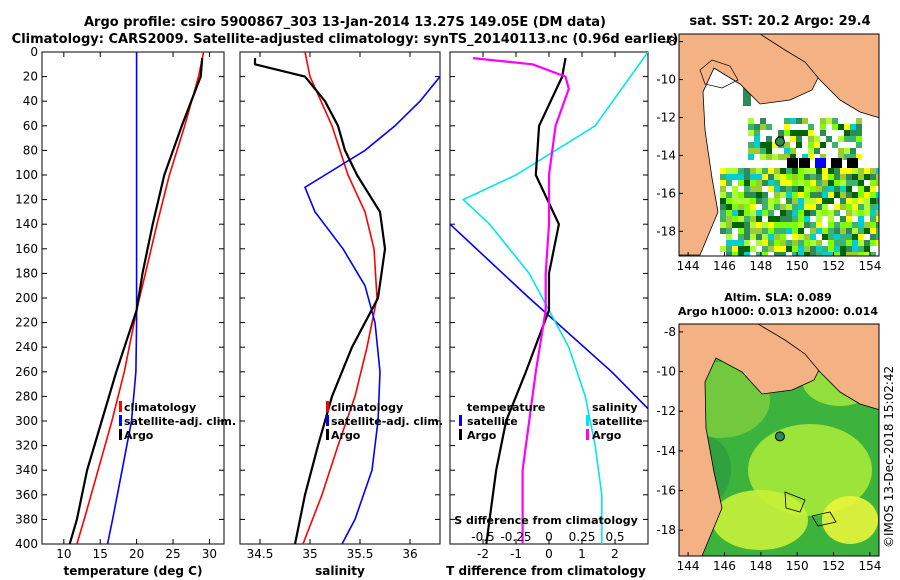  Describe the element at coordinates (460, 434) in the screenshot. I see `legend3-t-argo-swatch` at that location.